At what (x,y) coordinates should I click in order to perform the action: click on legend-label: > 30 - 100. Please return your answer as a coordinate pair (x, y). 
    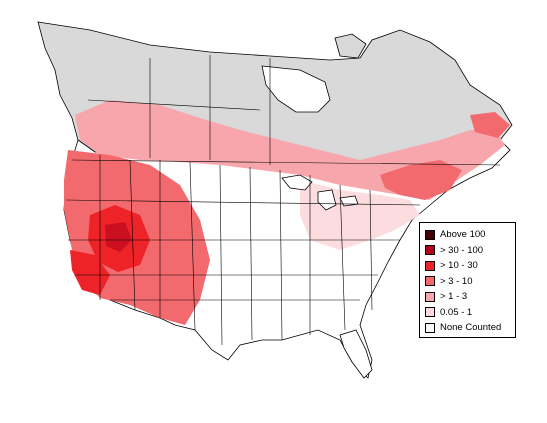
    Looking at the image, I should click on (462, 250).